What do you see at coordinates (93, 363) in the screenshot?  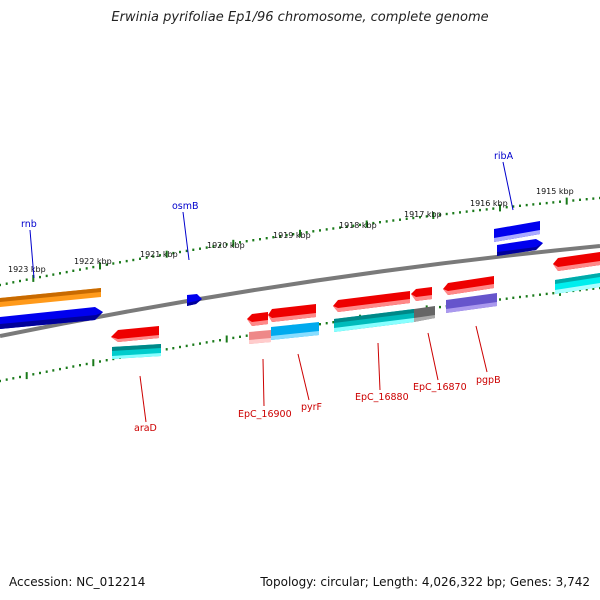 I see `inner-major-tick` at bounding box center [93, 363].